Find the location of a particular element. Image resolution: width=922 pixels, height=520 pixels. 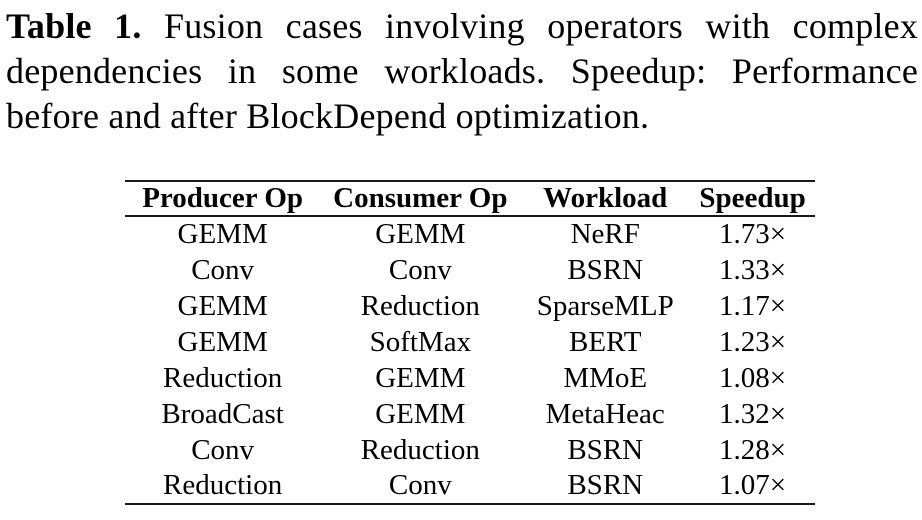

table-header-row: Producer Op Consumer Op Workload Speedup is located at coordinates (470, 198).